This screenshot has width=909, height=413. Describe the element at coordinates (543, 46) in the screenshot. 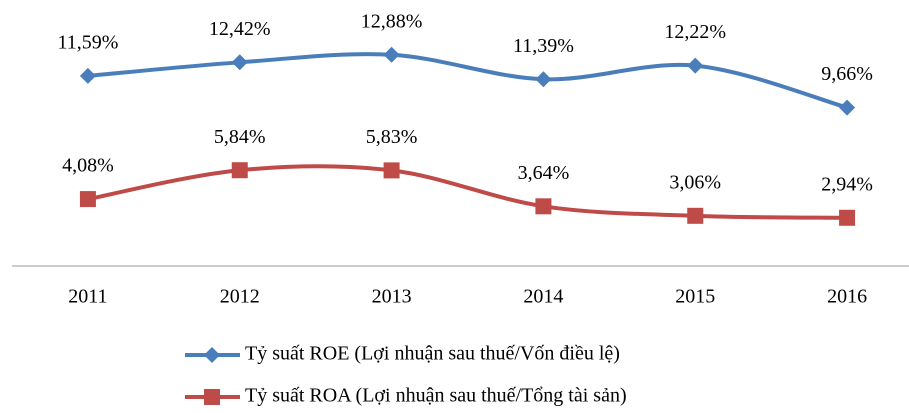

I see `data-label: 11,39%` at that location.